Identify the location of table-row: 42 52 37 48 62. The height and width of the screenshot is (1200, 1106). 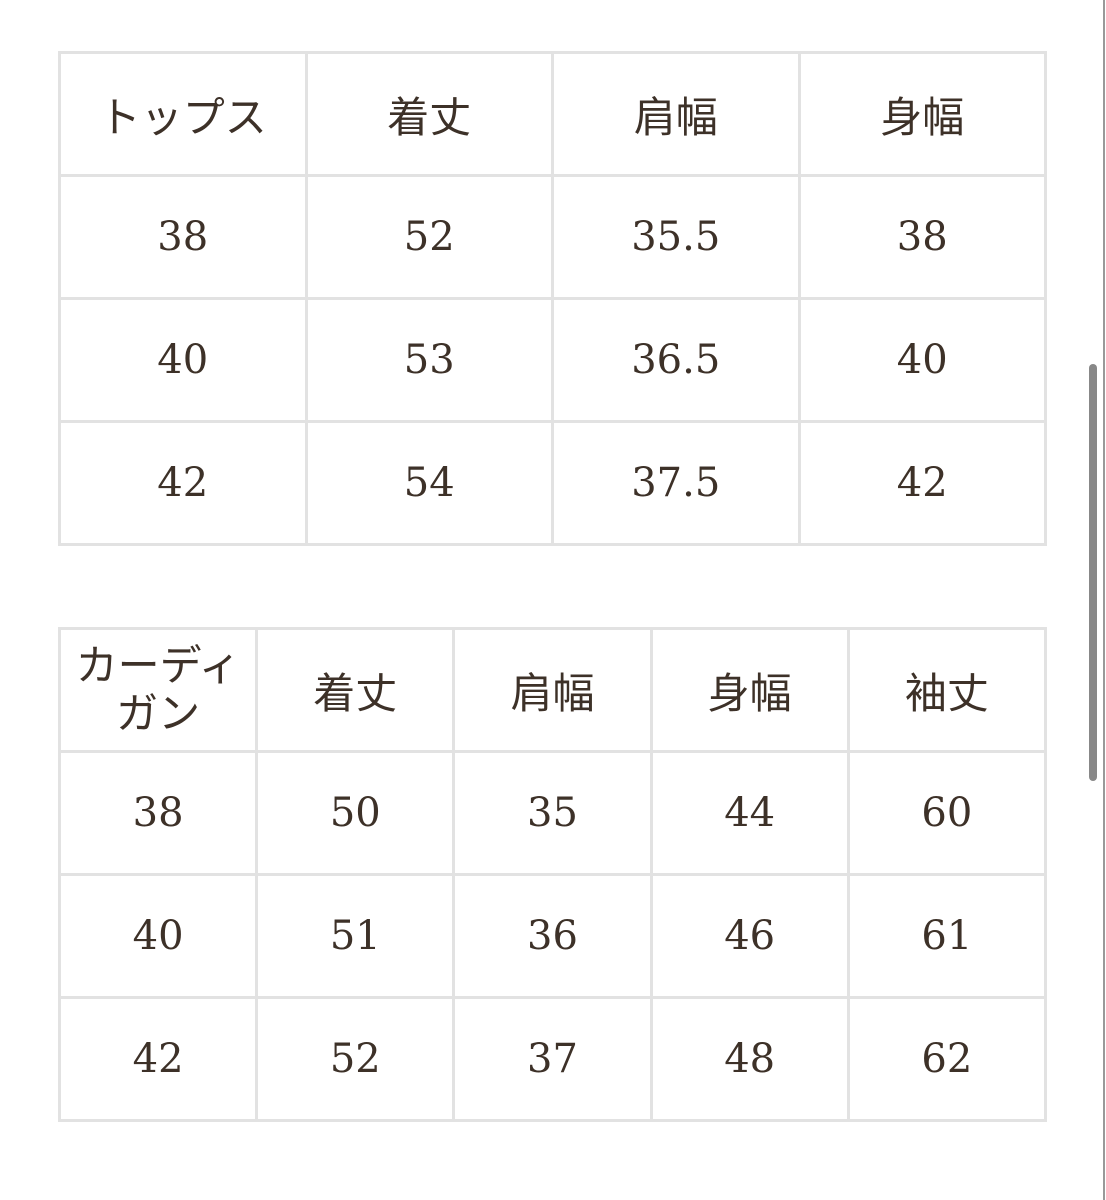
(552, 1059).